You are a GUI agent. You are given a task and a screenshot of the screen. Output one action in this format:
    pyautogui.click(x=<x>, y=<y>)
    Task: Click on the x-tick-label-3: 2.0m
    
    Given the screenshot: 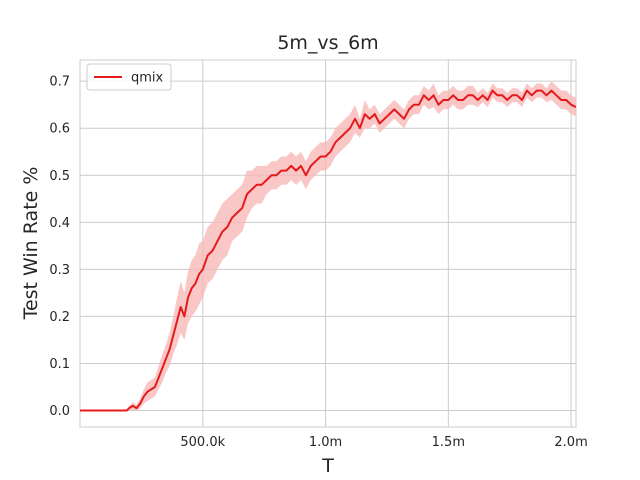 What is the action you would take?
    pyautogui.click(x=570, y=442)
    